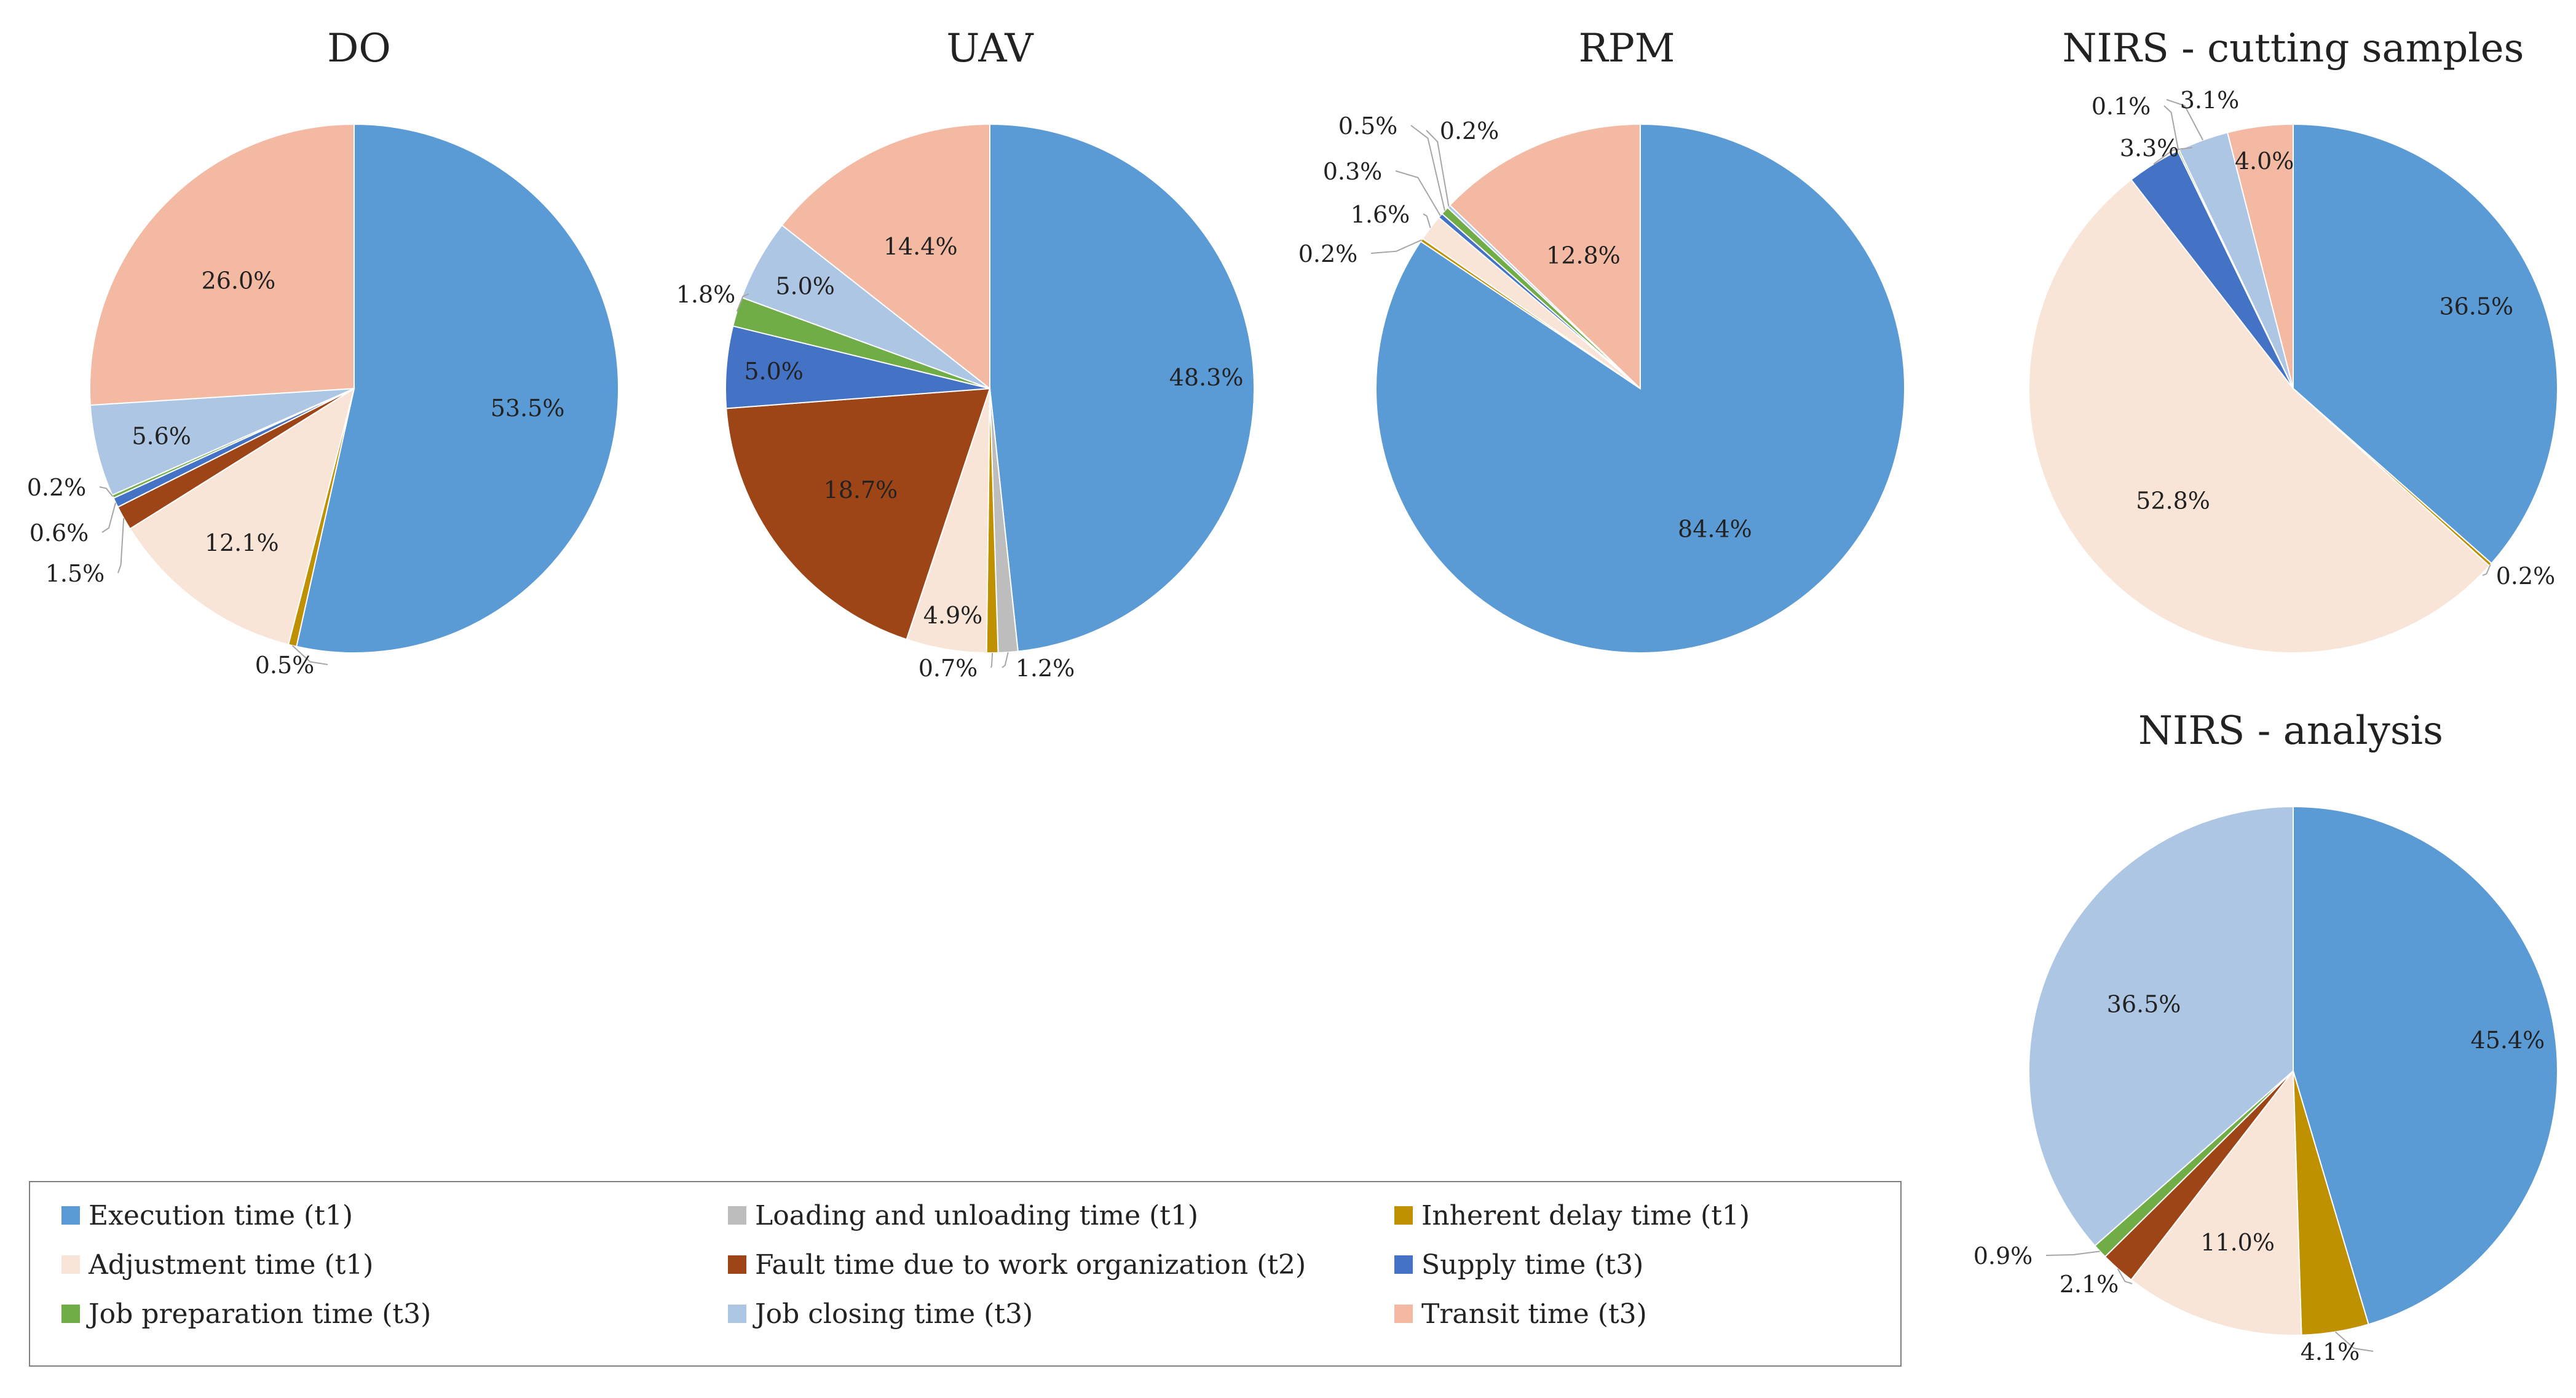 The width and height of the screenshot is (2576, 1398). Describe the element at coordinates (2003, 1256) in the screenshot. I see `data-label-preparation: 0.9%` at that location.